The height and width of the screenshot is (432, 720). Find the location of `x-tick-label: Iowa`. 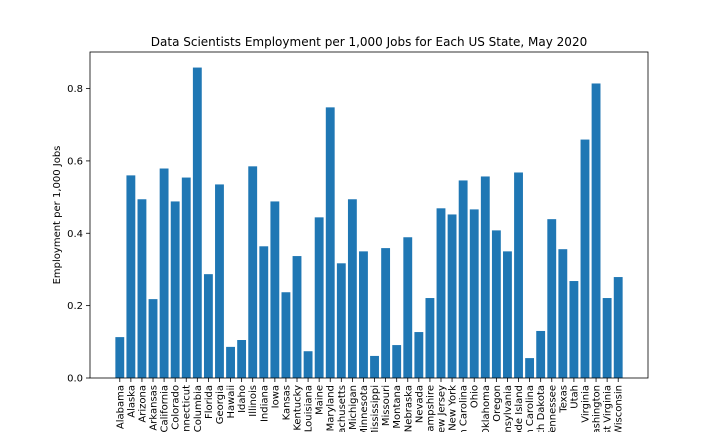

x-tick-label: Iowa is located at coordinates (275, 396).